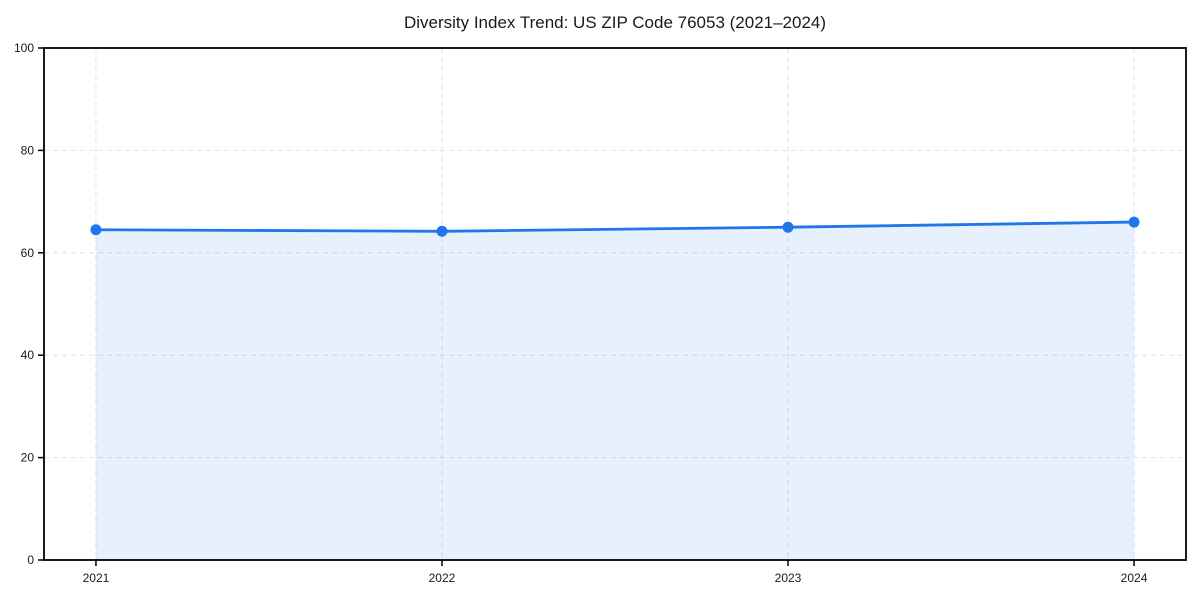 This screenshot has width=1200, height=600. I want to click on y-tick-label: 40, so click(28, 355).